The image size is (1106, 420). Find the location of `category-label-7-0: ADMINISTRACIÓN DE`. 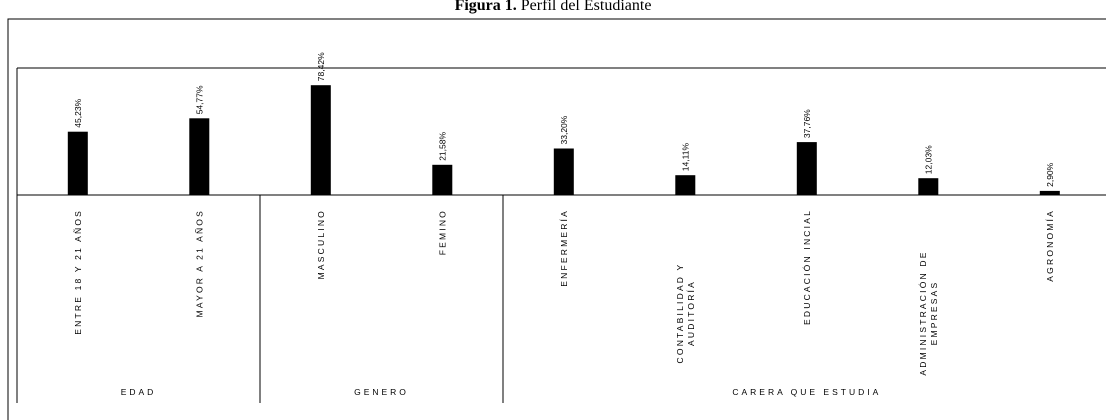

category-label-7-0: ADMINISTRACIÓN DE is located at coordinates (923, 312).